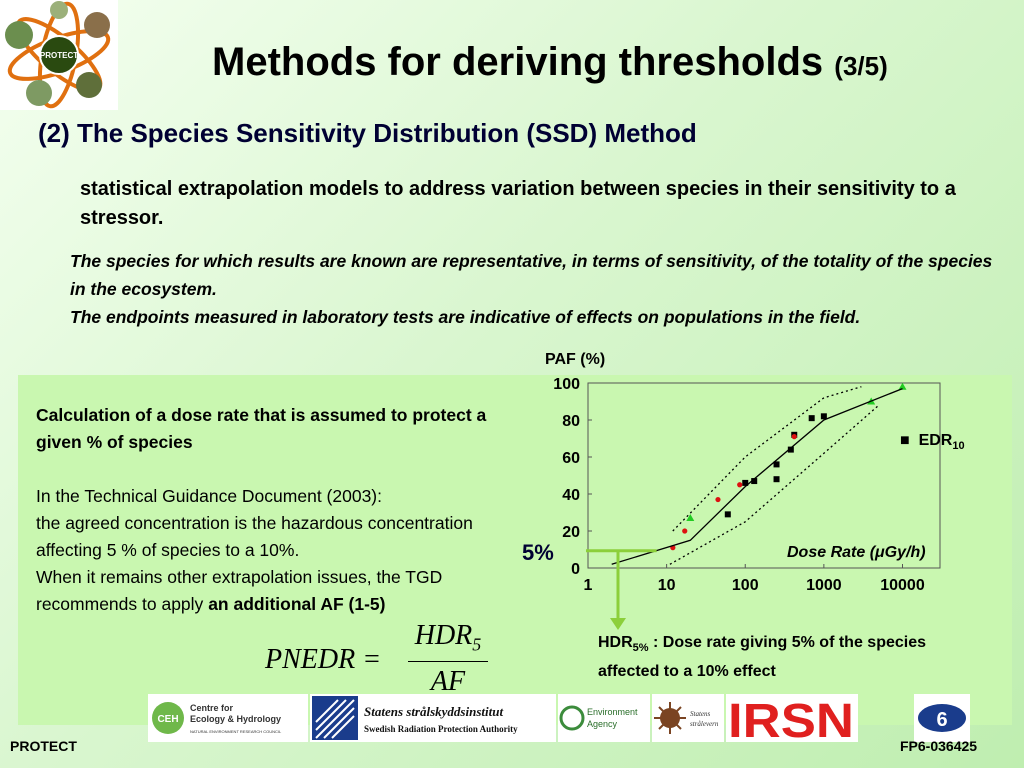  What do you see at coordinates (167, 719) in the screenshot?
I see `ceh-logo-mark: CEH` at bounding box center [167, 719].